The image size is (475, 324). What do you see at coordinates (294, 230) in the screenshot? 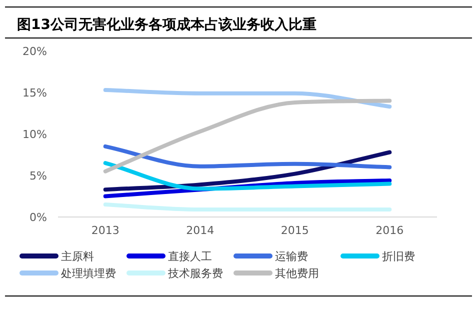
I see `x-tick-label: 2015` at bounding box center [294, 230].